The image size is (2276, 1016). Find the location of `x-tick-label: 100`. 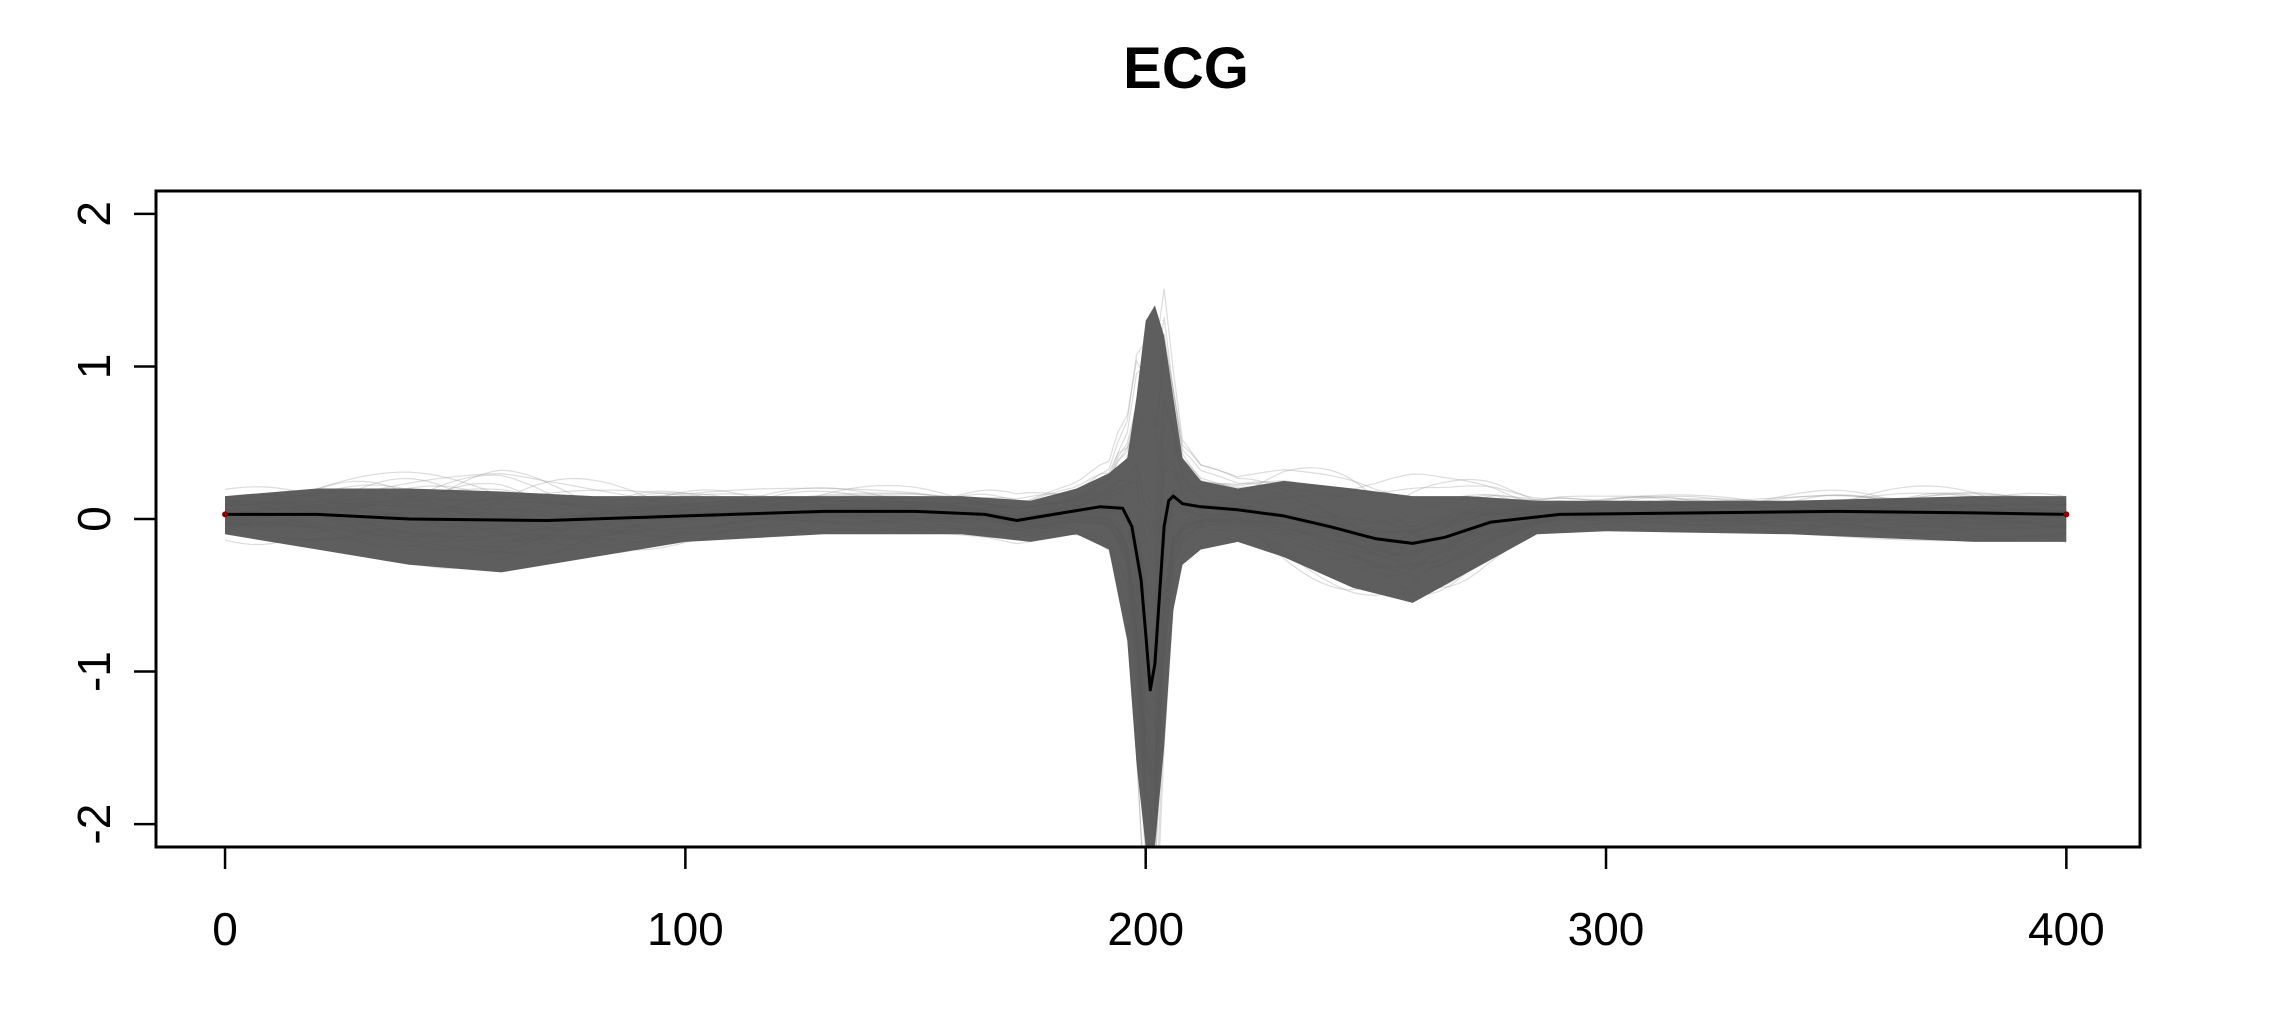

x-tick-label: 100 is located at coordinates (685, 929).